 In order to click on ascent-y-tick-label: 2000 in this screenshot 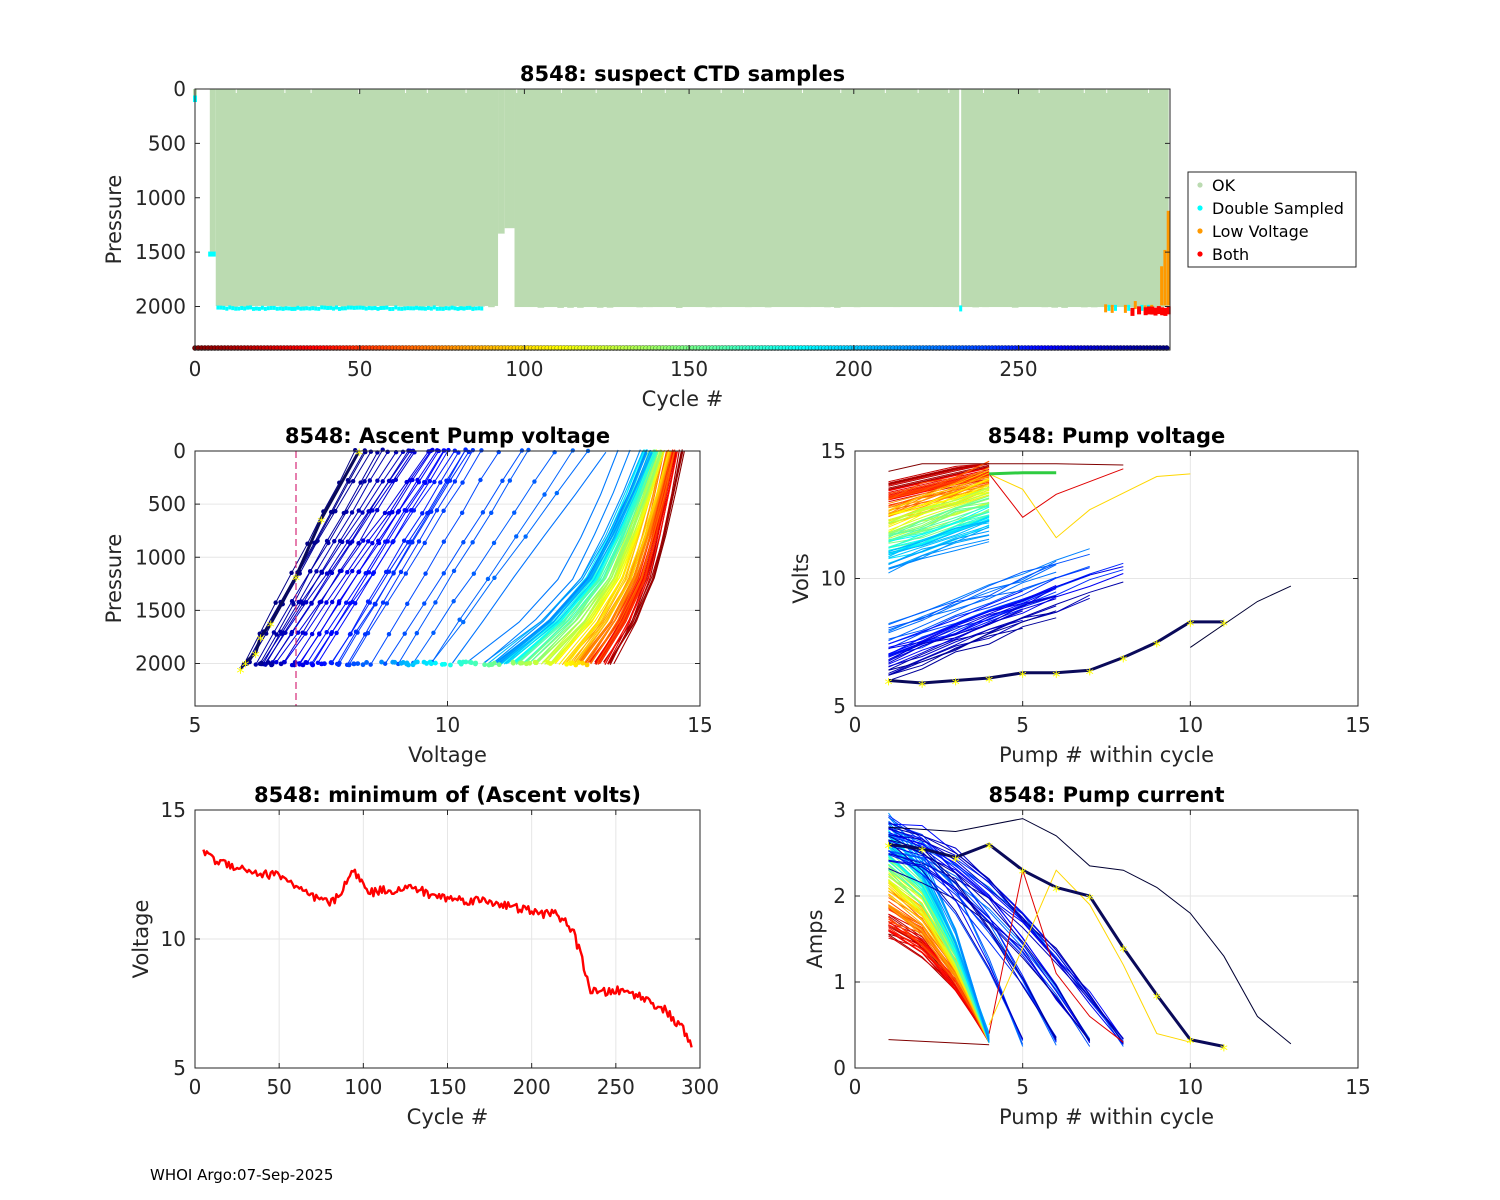, I will do `click(160, 664)`.